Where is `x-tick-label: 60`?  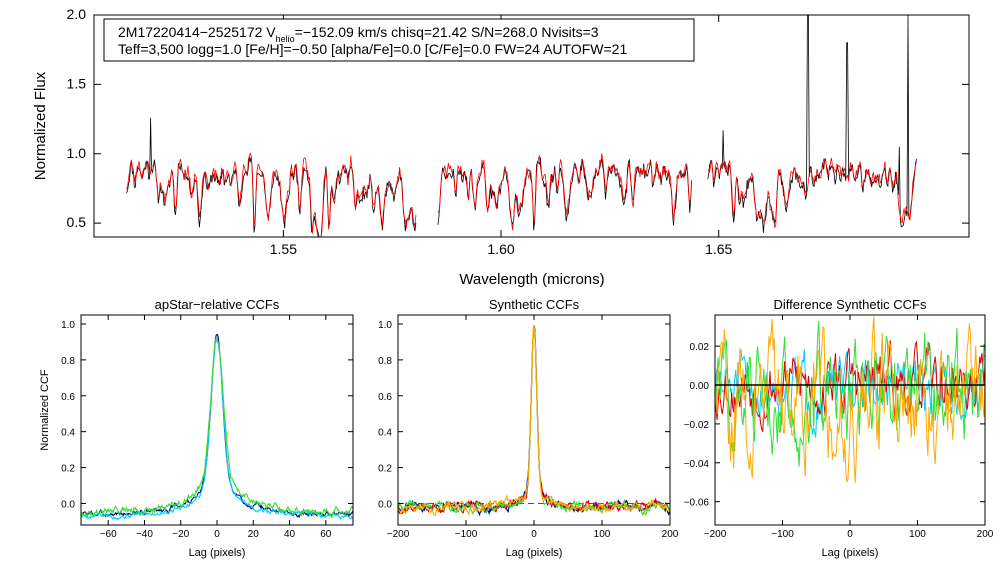 x-tick-label: 60 is located at coordinates (326, 534).